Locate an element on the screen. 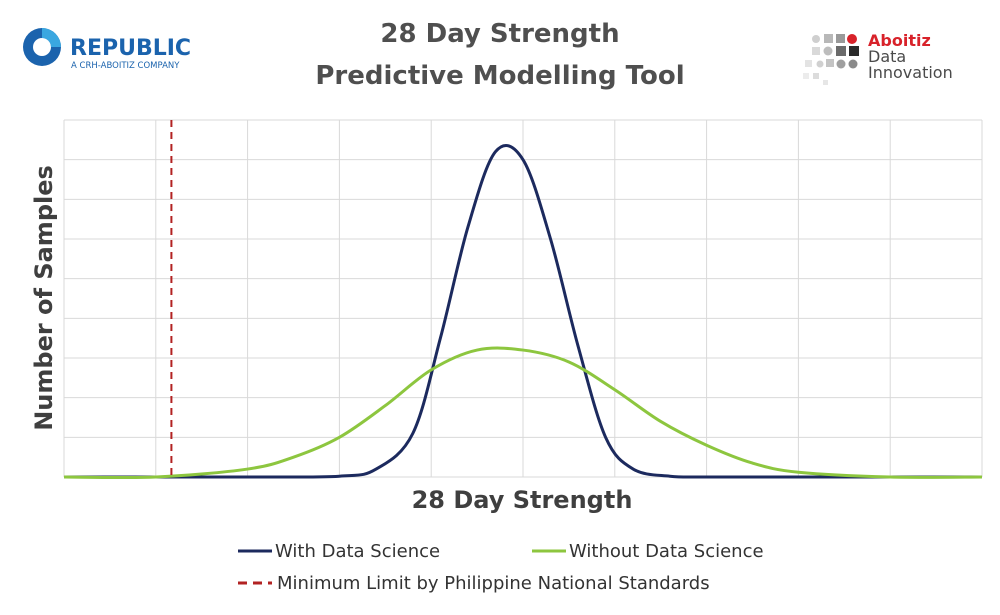  y-axis-label: Number of Samples is located at coordinates (44, 298).